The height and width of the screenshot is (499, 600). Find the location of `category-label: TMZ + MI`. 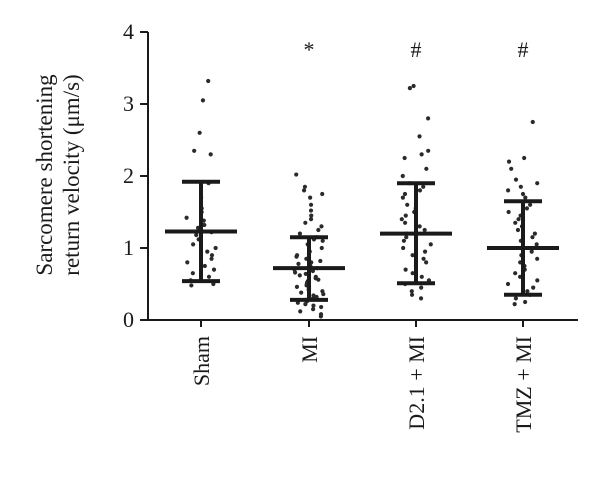

category-label: TMZ + MI is located at coordinates (523, 384).